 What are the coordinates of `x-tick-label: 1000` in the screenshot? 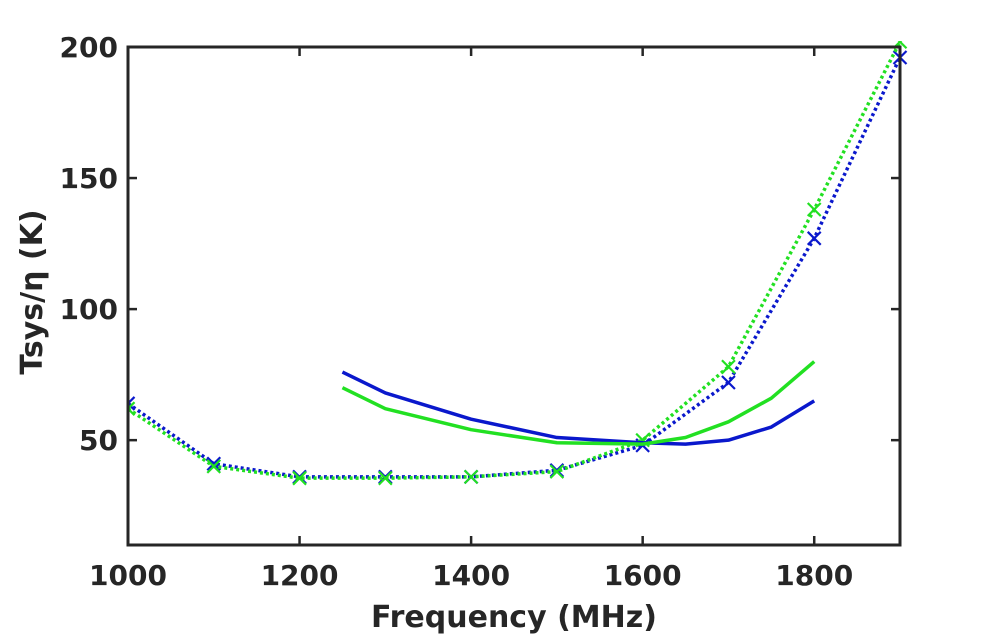 It's located at (128, 575).